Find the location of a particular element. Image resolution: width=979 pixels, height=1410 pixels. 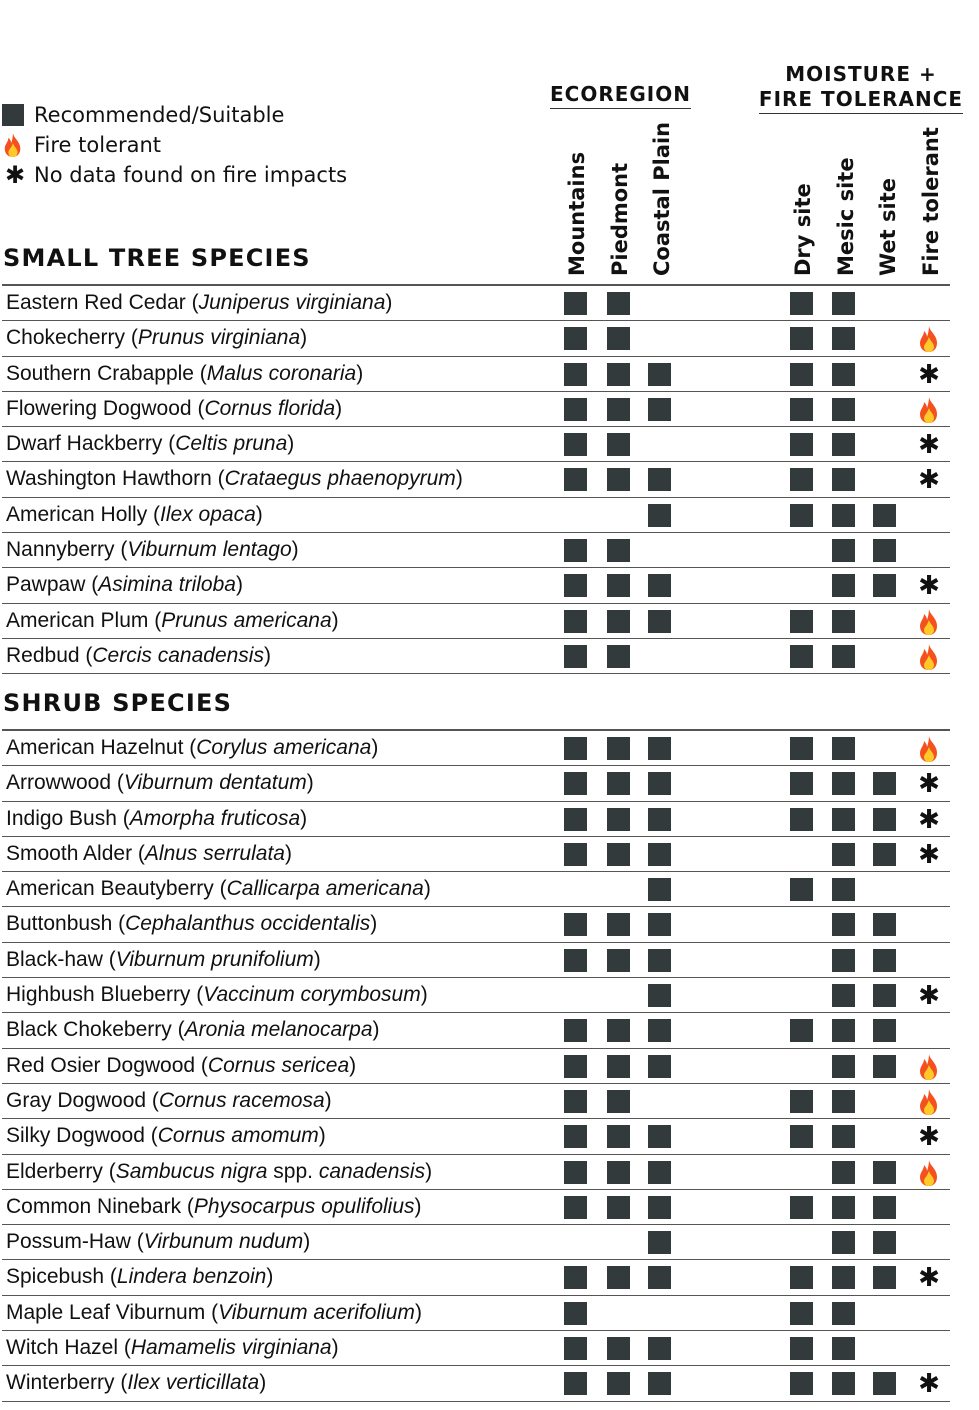

species-name: Red Osier Dogwood (Cornus sericea) is located at coordinates (181, 1065).